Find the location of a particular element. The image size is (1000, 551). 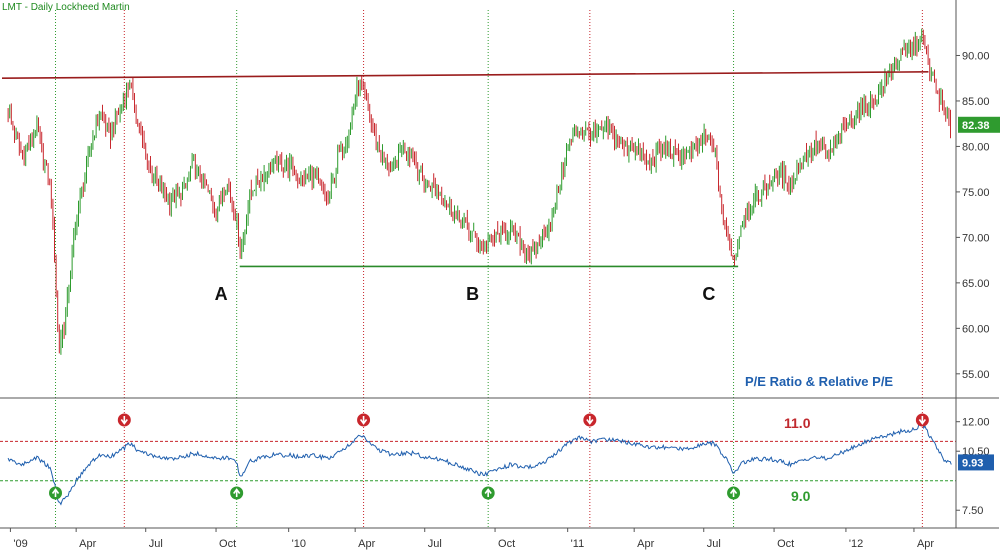

pe-legend-label: P/E Ratio & Relative P/E is located at coordinates (819, 381).